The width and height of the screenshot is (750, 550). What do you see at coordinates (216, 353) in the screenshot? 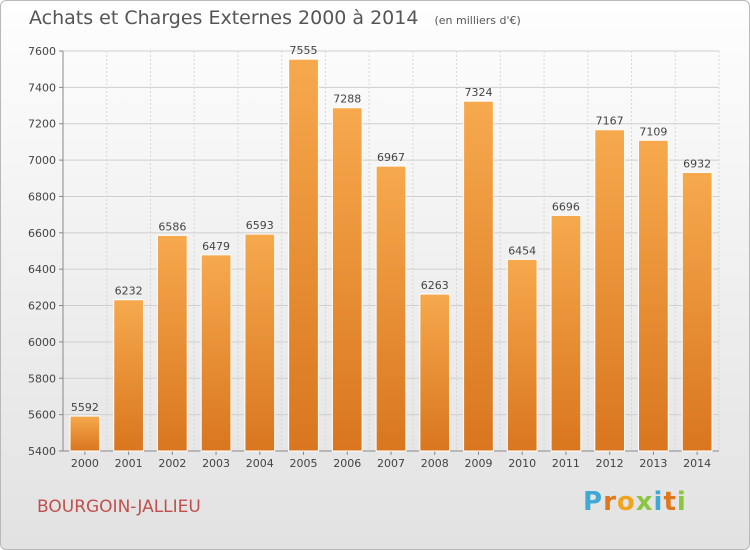
I see `bar-2003` at bounding box center [216, 353].